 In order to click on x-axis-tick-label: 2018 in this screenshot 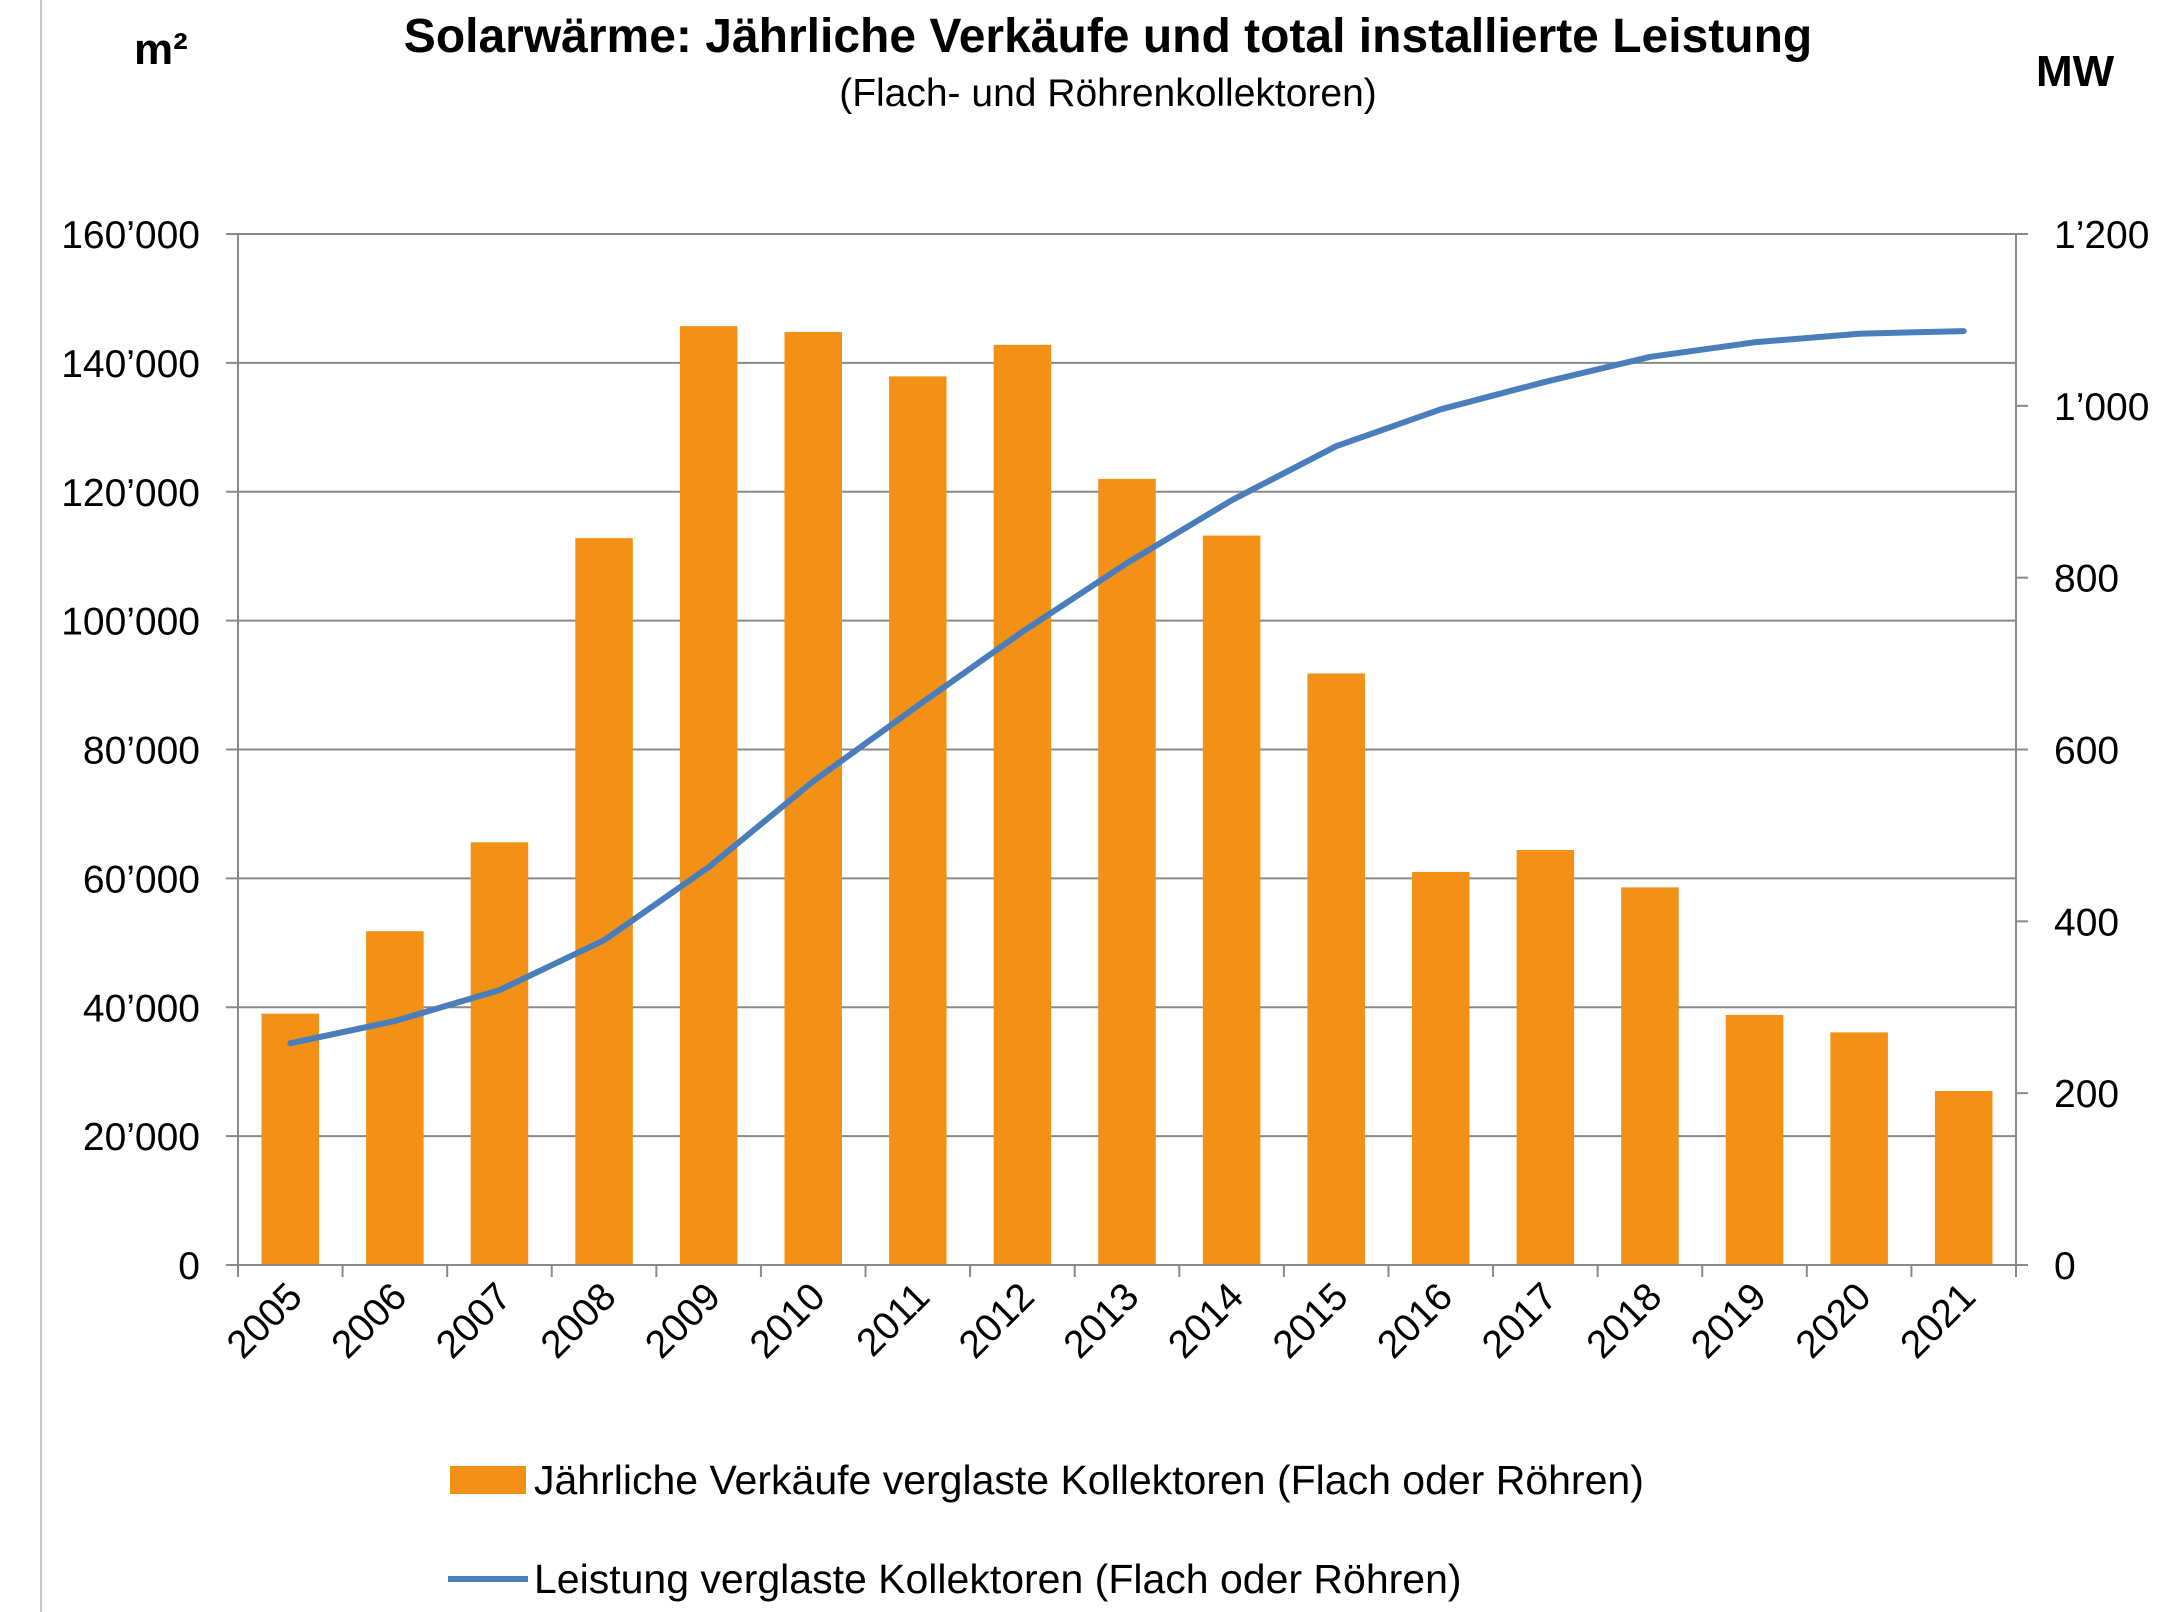, I will do `click(1625, 1321)`.